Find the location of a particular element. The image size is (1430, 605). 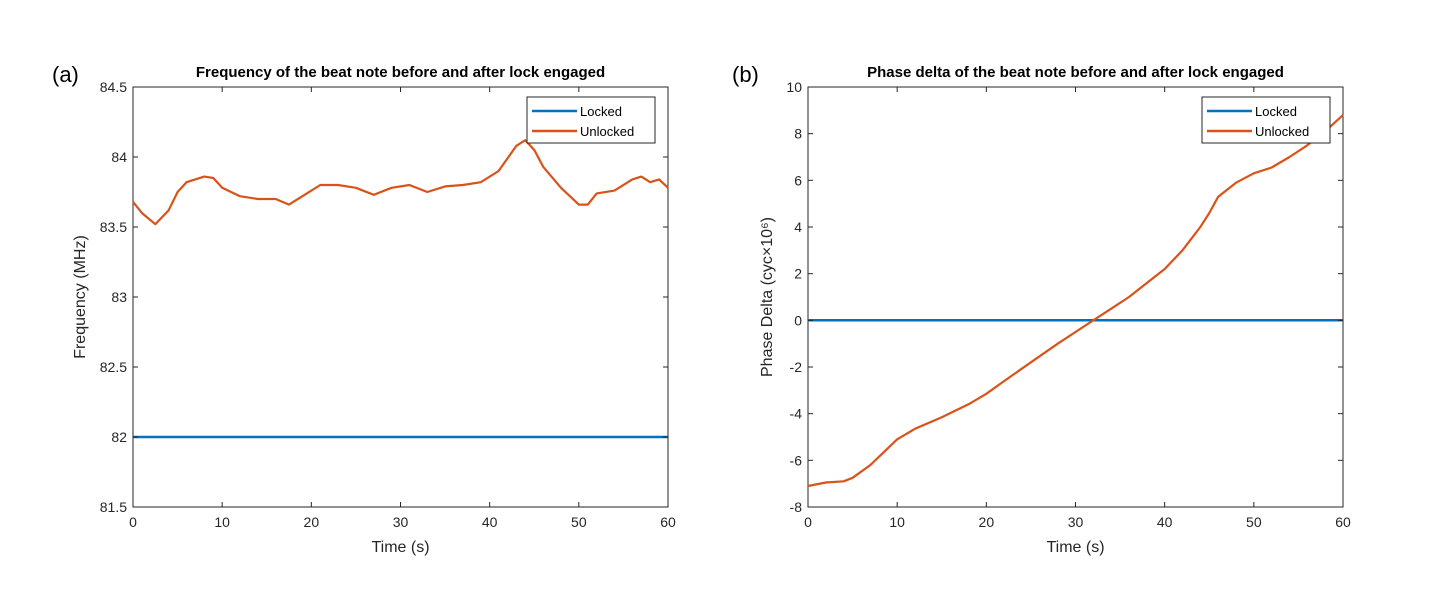

y-tick-label: -6 is located at coordinates (796, 460).